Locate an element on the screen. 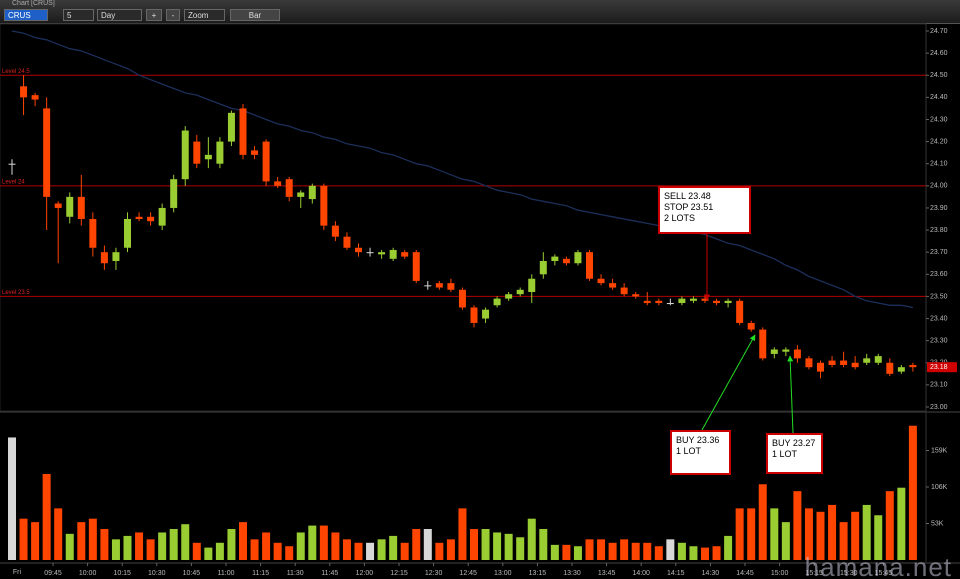 The width and height of the screenshot is (960, 579). y2-tick-label: 159K is located at coordinates (939, 450).